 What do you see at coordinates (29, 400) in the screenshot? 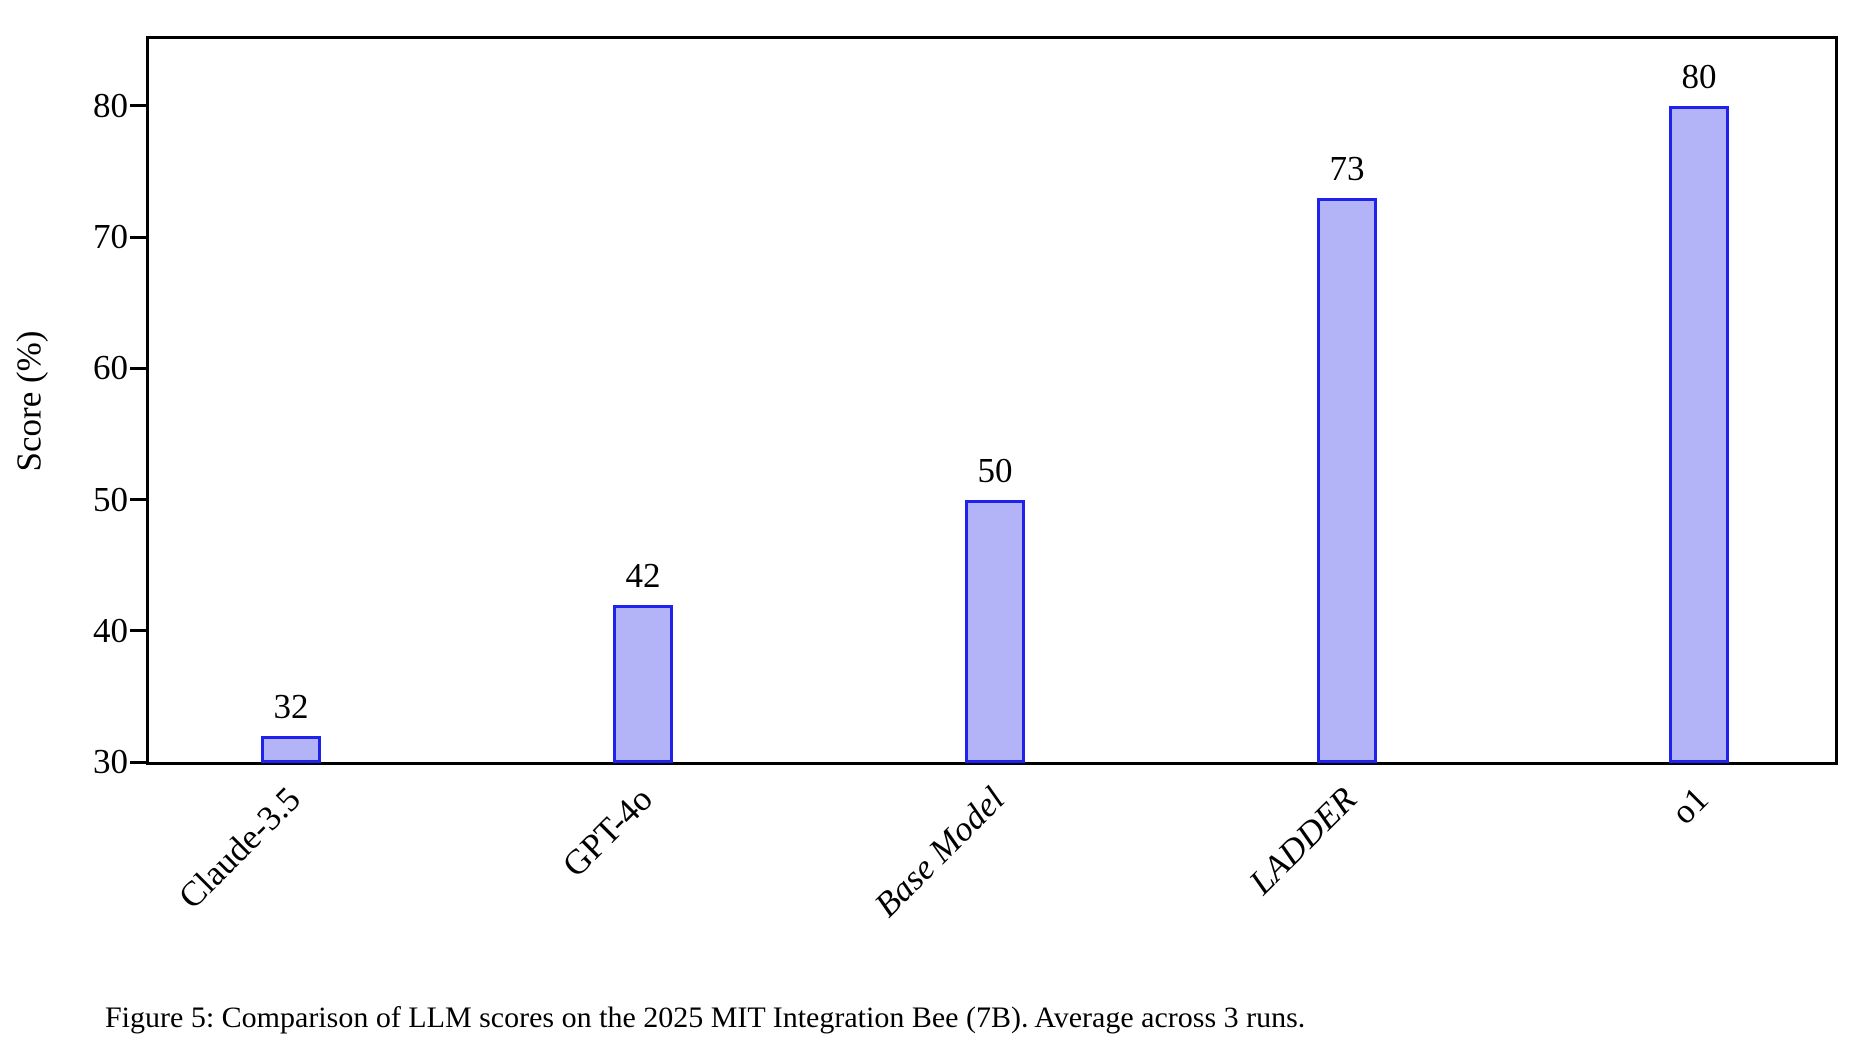
I see `y-axis-label-wrap: Score (%)` at bounding box center [29, 400].